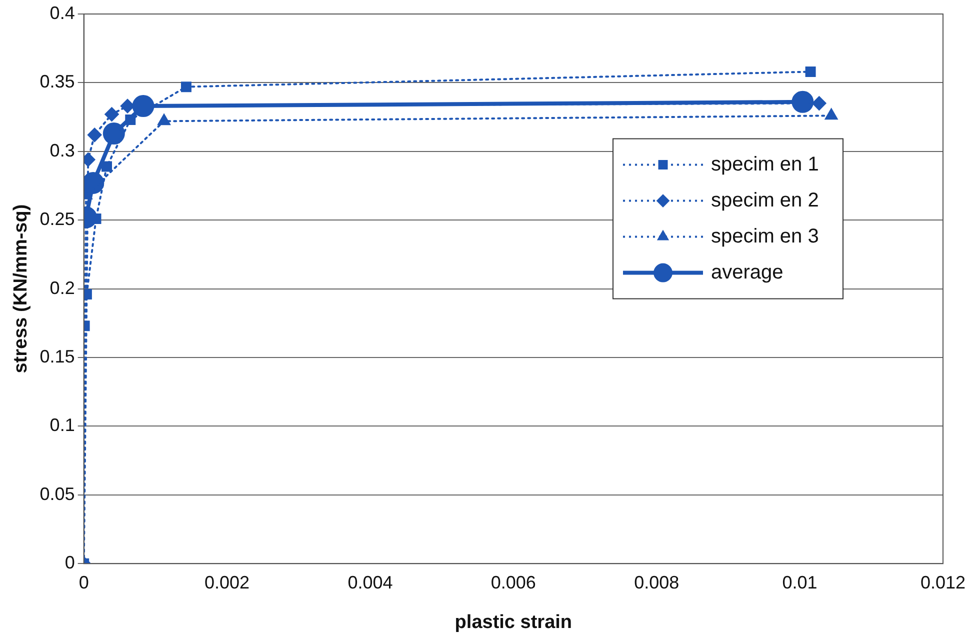 The height and width of the screenshot is (642, 973). I want to click on y-tick-label: 0.2, so click(62, 288).